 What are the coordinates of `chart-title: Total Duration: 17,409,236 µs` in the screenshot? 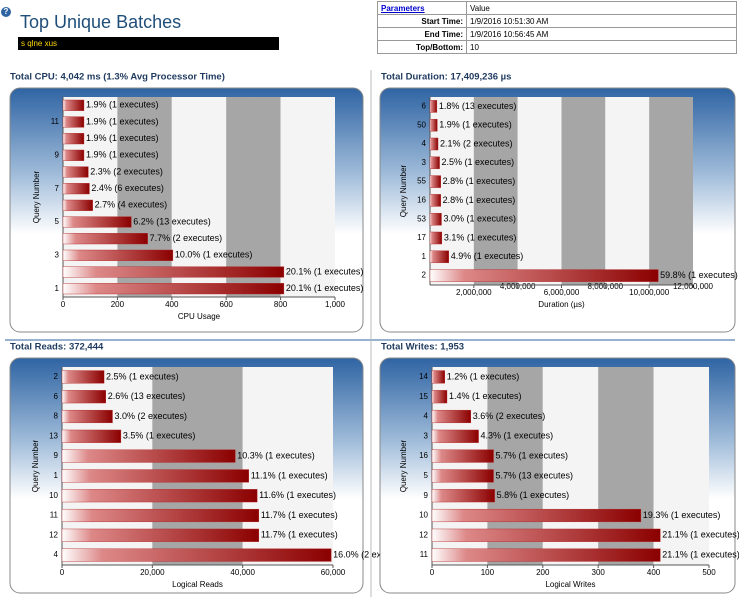 It's located at (446, 77).